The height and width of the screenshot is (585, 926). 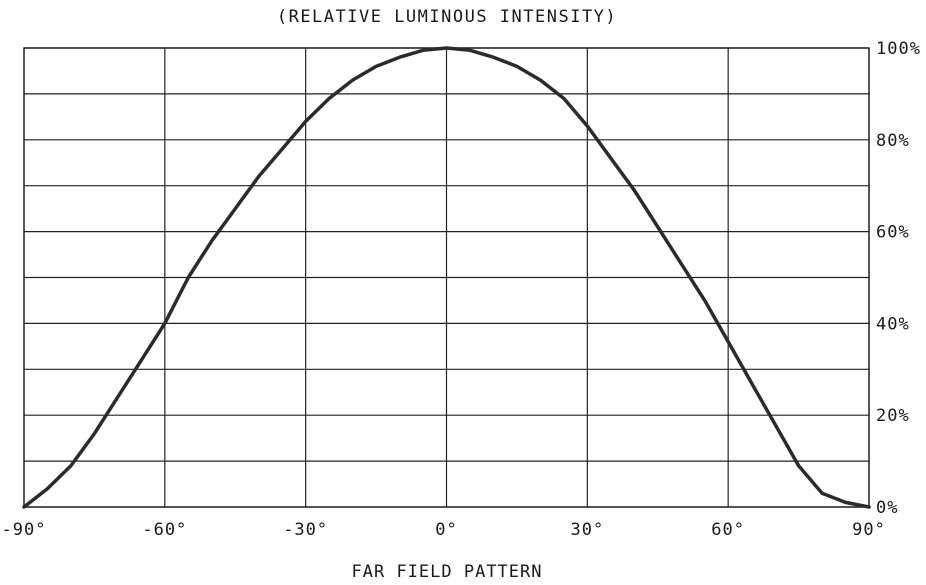 I want to click on x-tick-labels: -90° -60° -30° 0° 30° 60° 90°, so click(x=444, y=530).